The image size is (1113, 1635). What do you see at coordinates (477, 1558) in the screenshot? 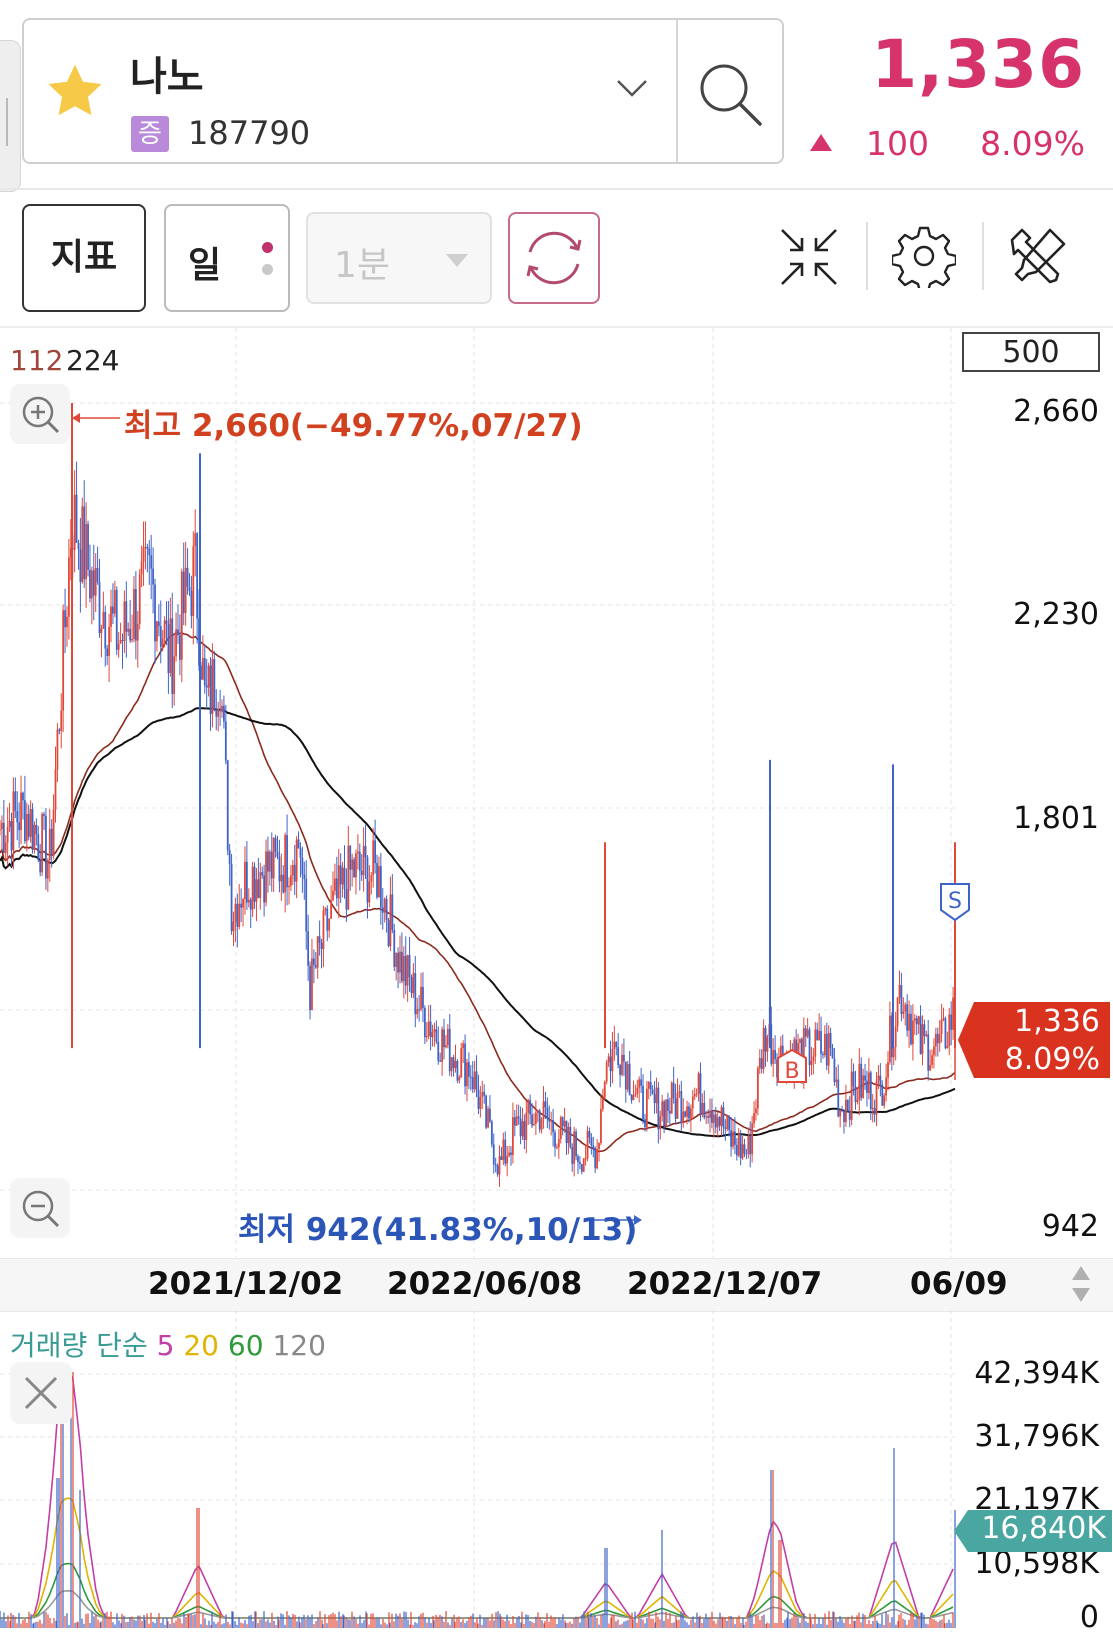
I see `volume-ma20-line` at bounding box center [477, 1558].